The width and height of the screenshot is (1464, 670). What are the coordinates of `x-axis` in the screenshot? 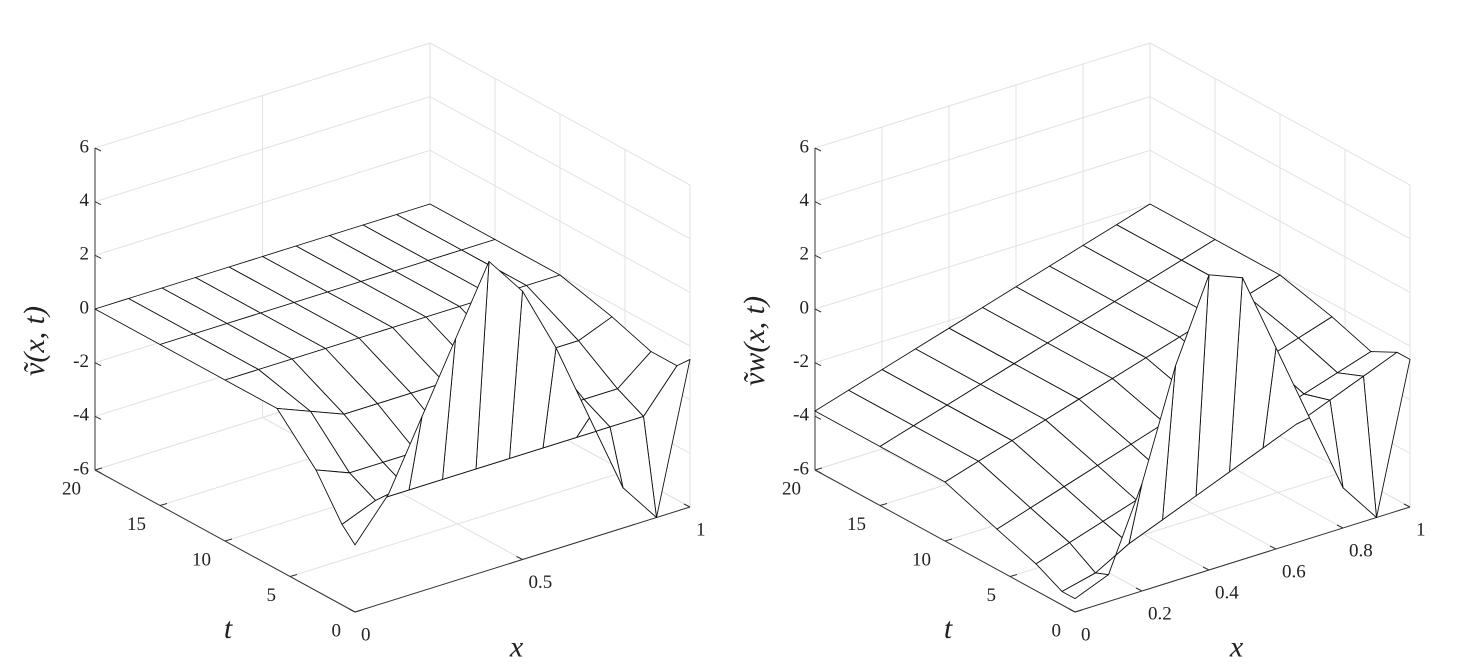 It's located at (1242, 559).